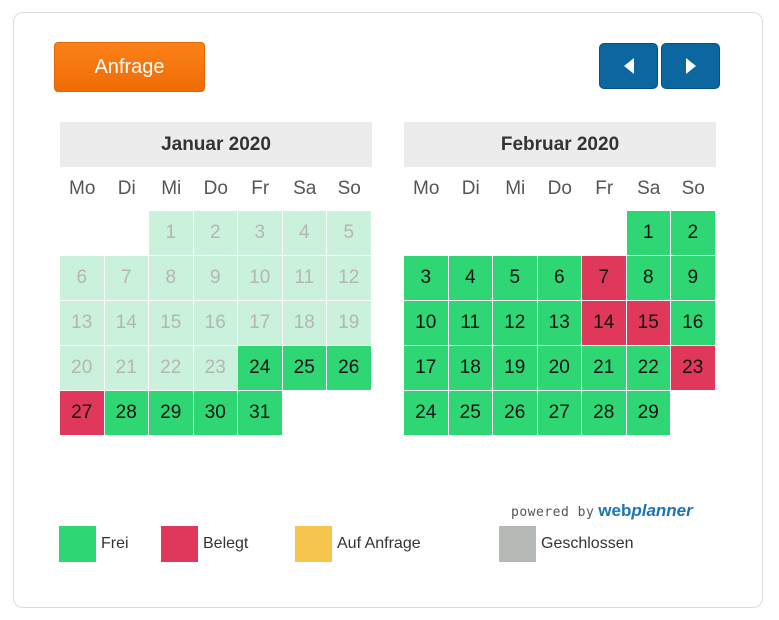 This screenshot has height=620, width=779. I want to click on day-cell-free: 19, so click(515, 368).